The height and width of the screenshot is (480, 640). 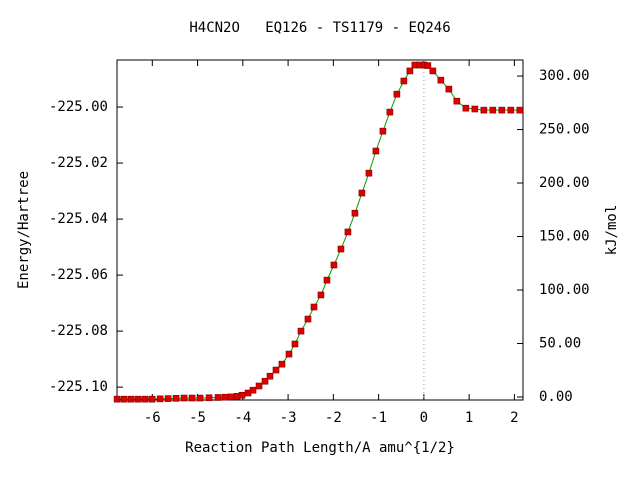 What do you see at coordinates (514, 418) in the screenshot?
I see `x-tick-label: 2` at bounding box center [514, 418].